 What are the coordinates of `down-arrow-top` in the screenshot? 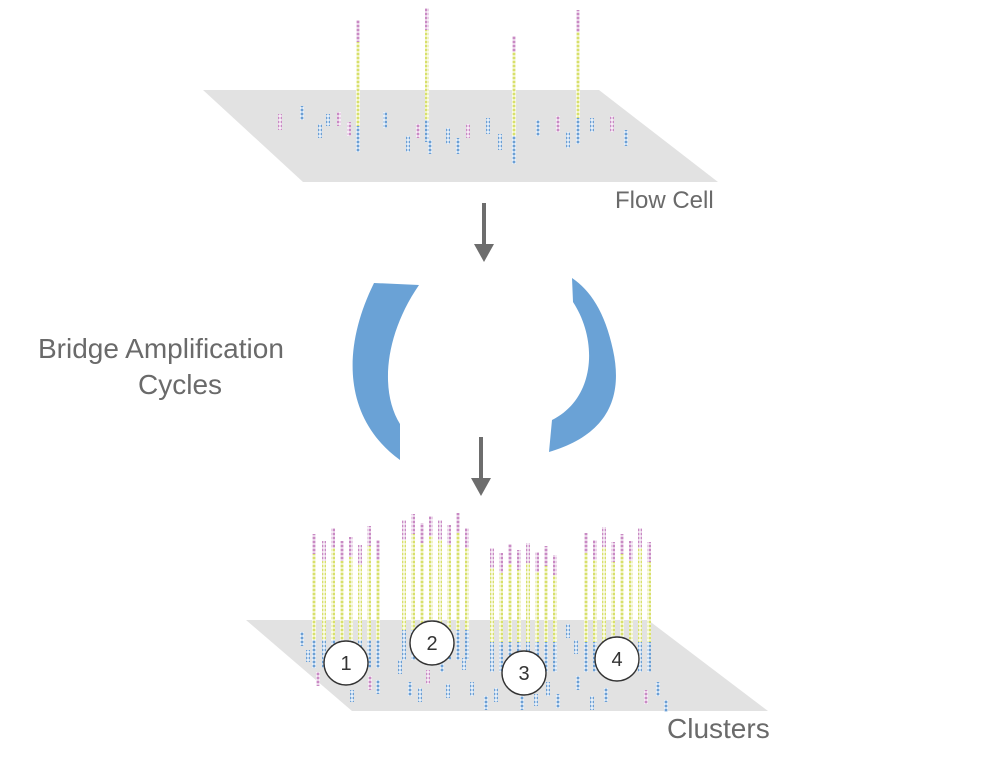 It's located at (484, 232).